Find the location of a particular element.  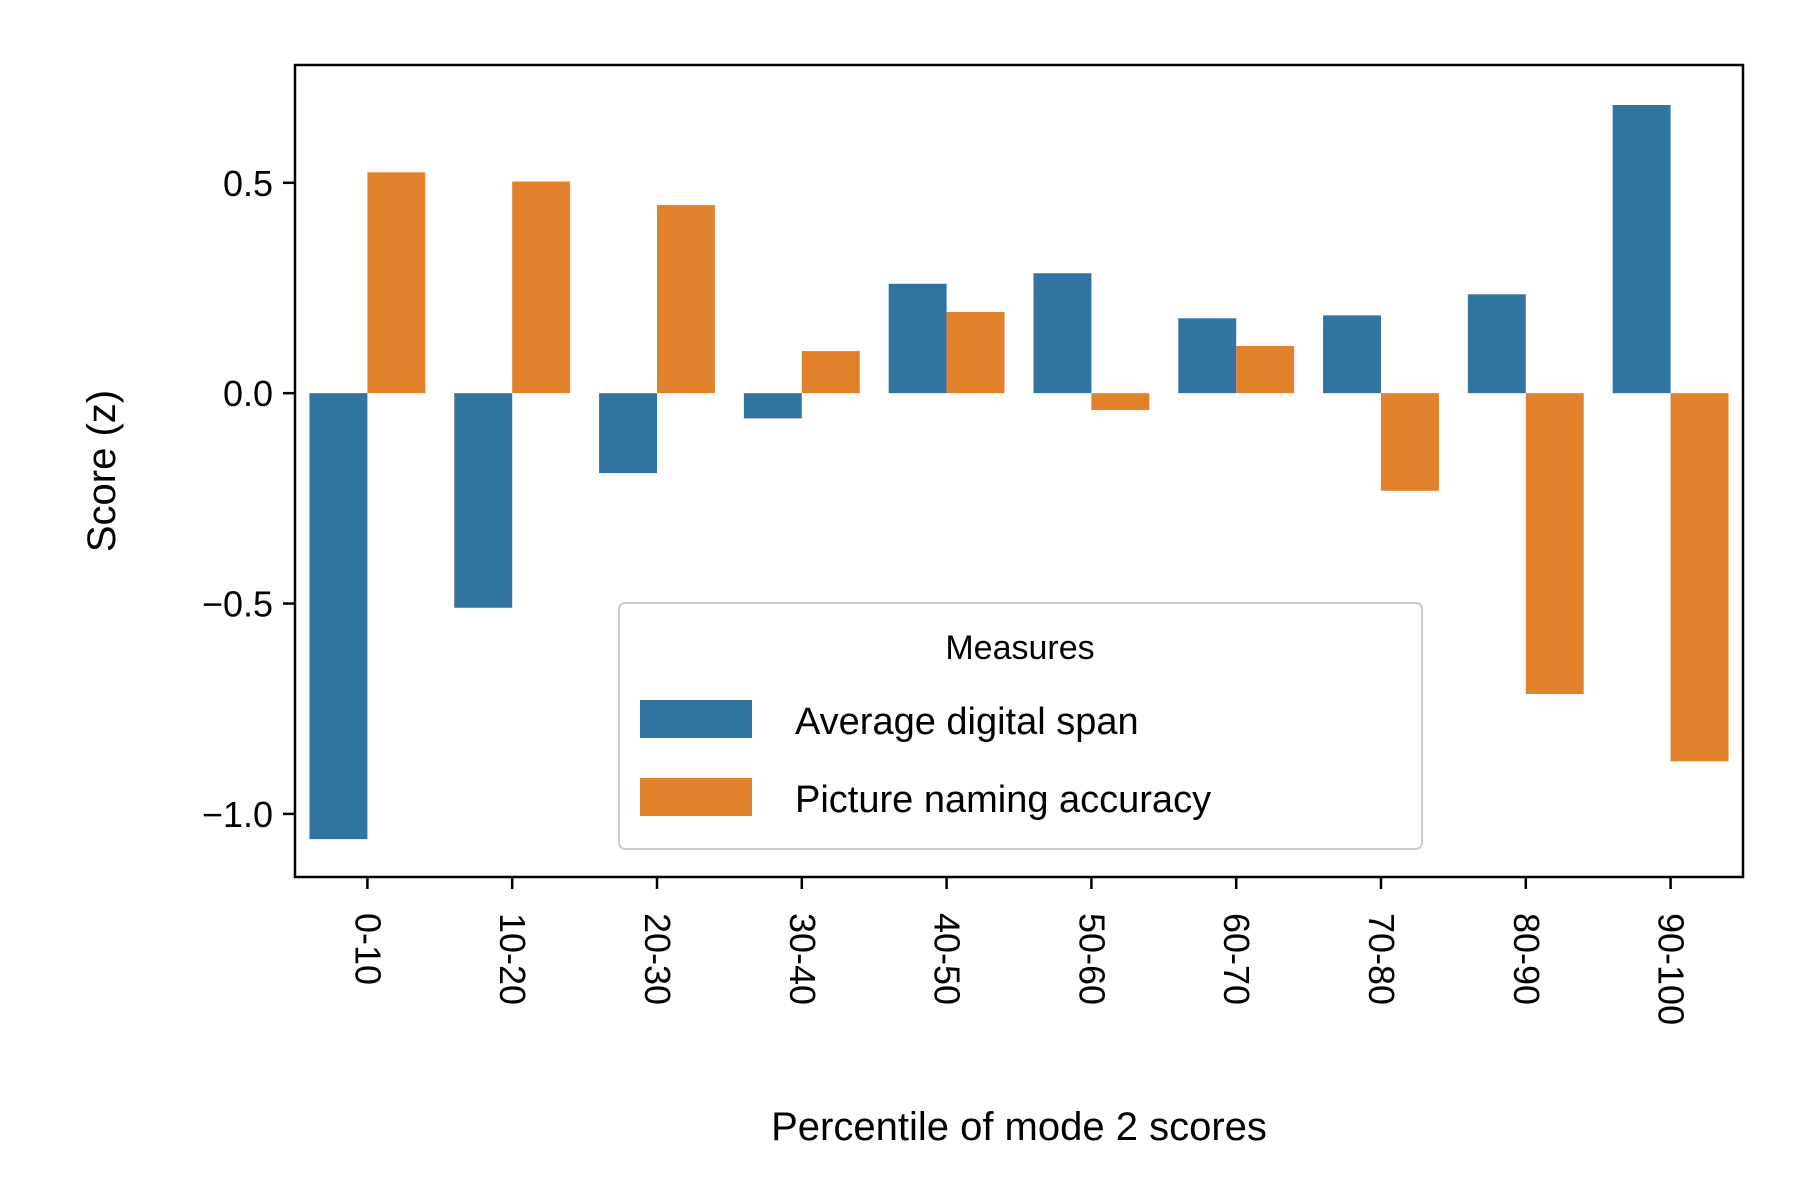

x-tick-label: 90-100 is located at coordinates (1671, 969).